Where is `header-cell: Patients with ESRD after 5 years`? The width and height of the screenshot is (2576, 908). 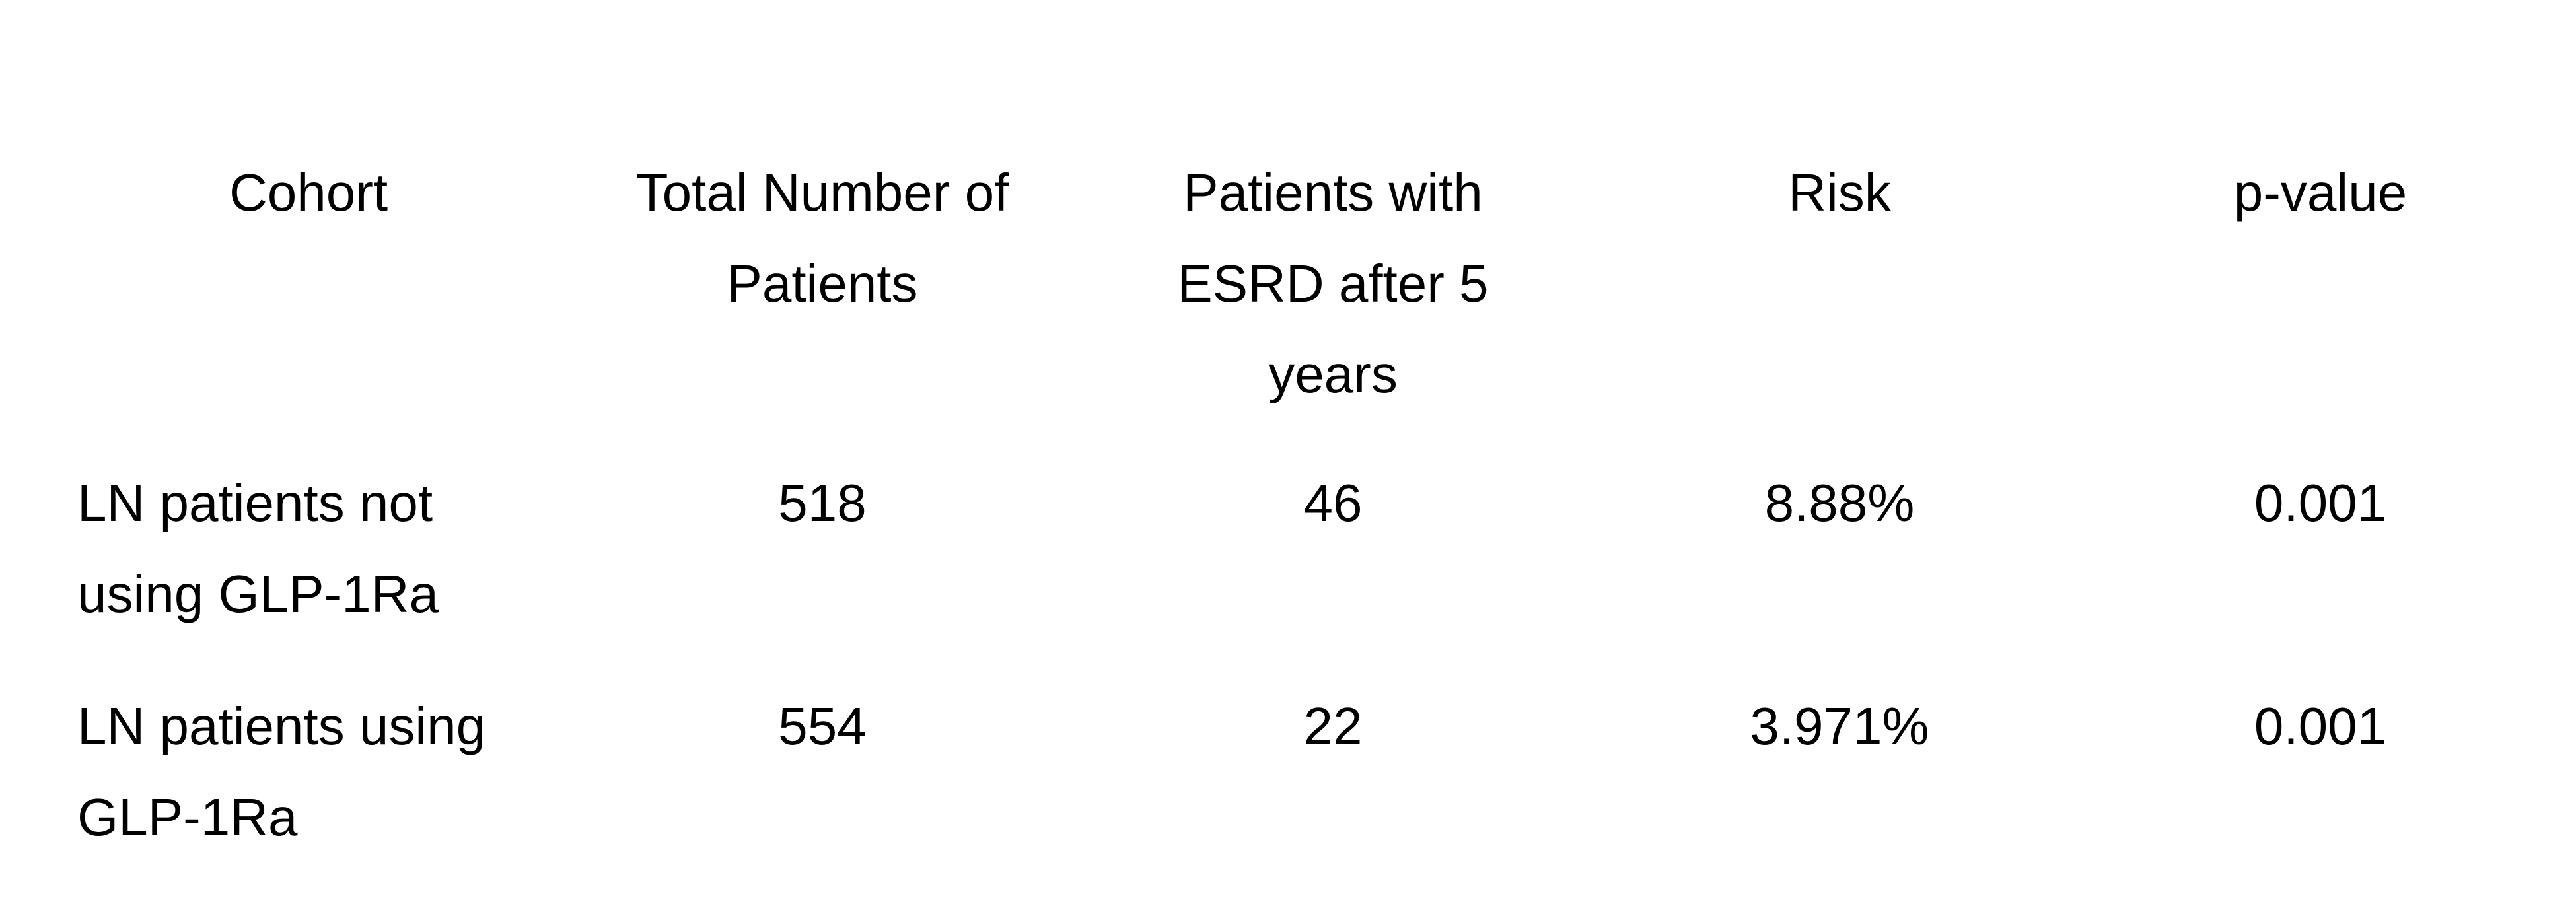
header-cell: Patients with ESRD after 5 years is located at coordinates (1333, 283).